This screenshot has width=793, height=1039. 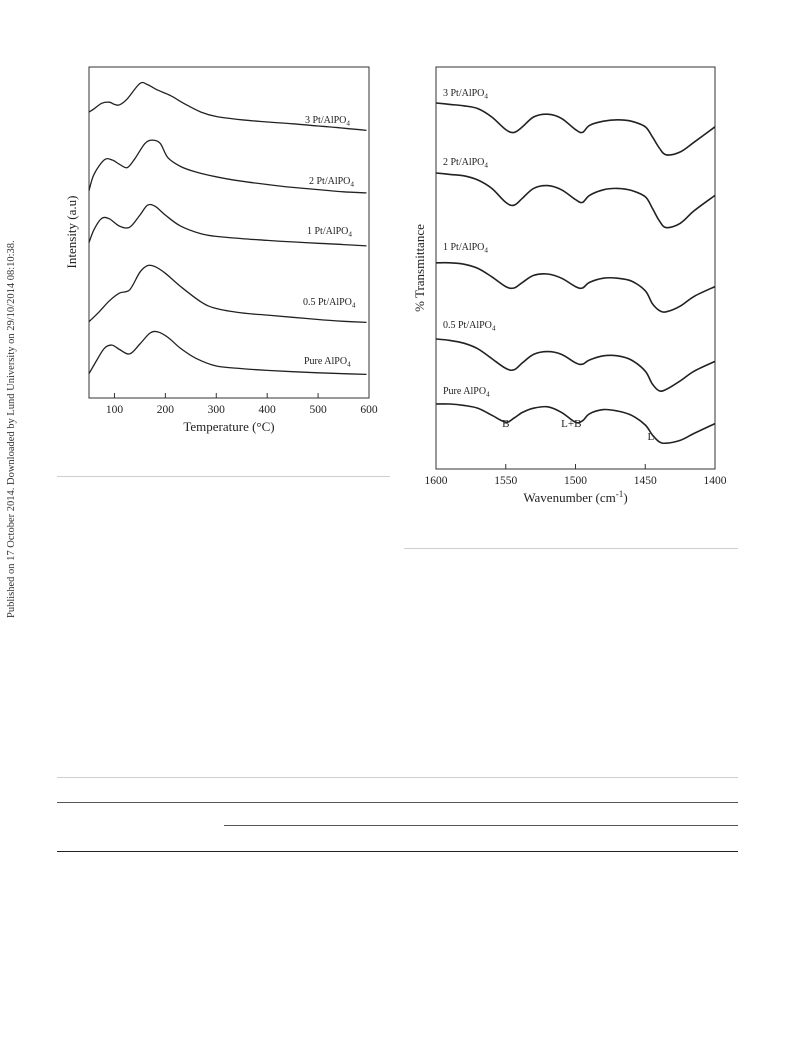 What do you see at coordinates (166, 410) in the screenshot?
I see `tpd-x-tick-label: 200` at bounding box center [166, 410].